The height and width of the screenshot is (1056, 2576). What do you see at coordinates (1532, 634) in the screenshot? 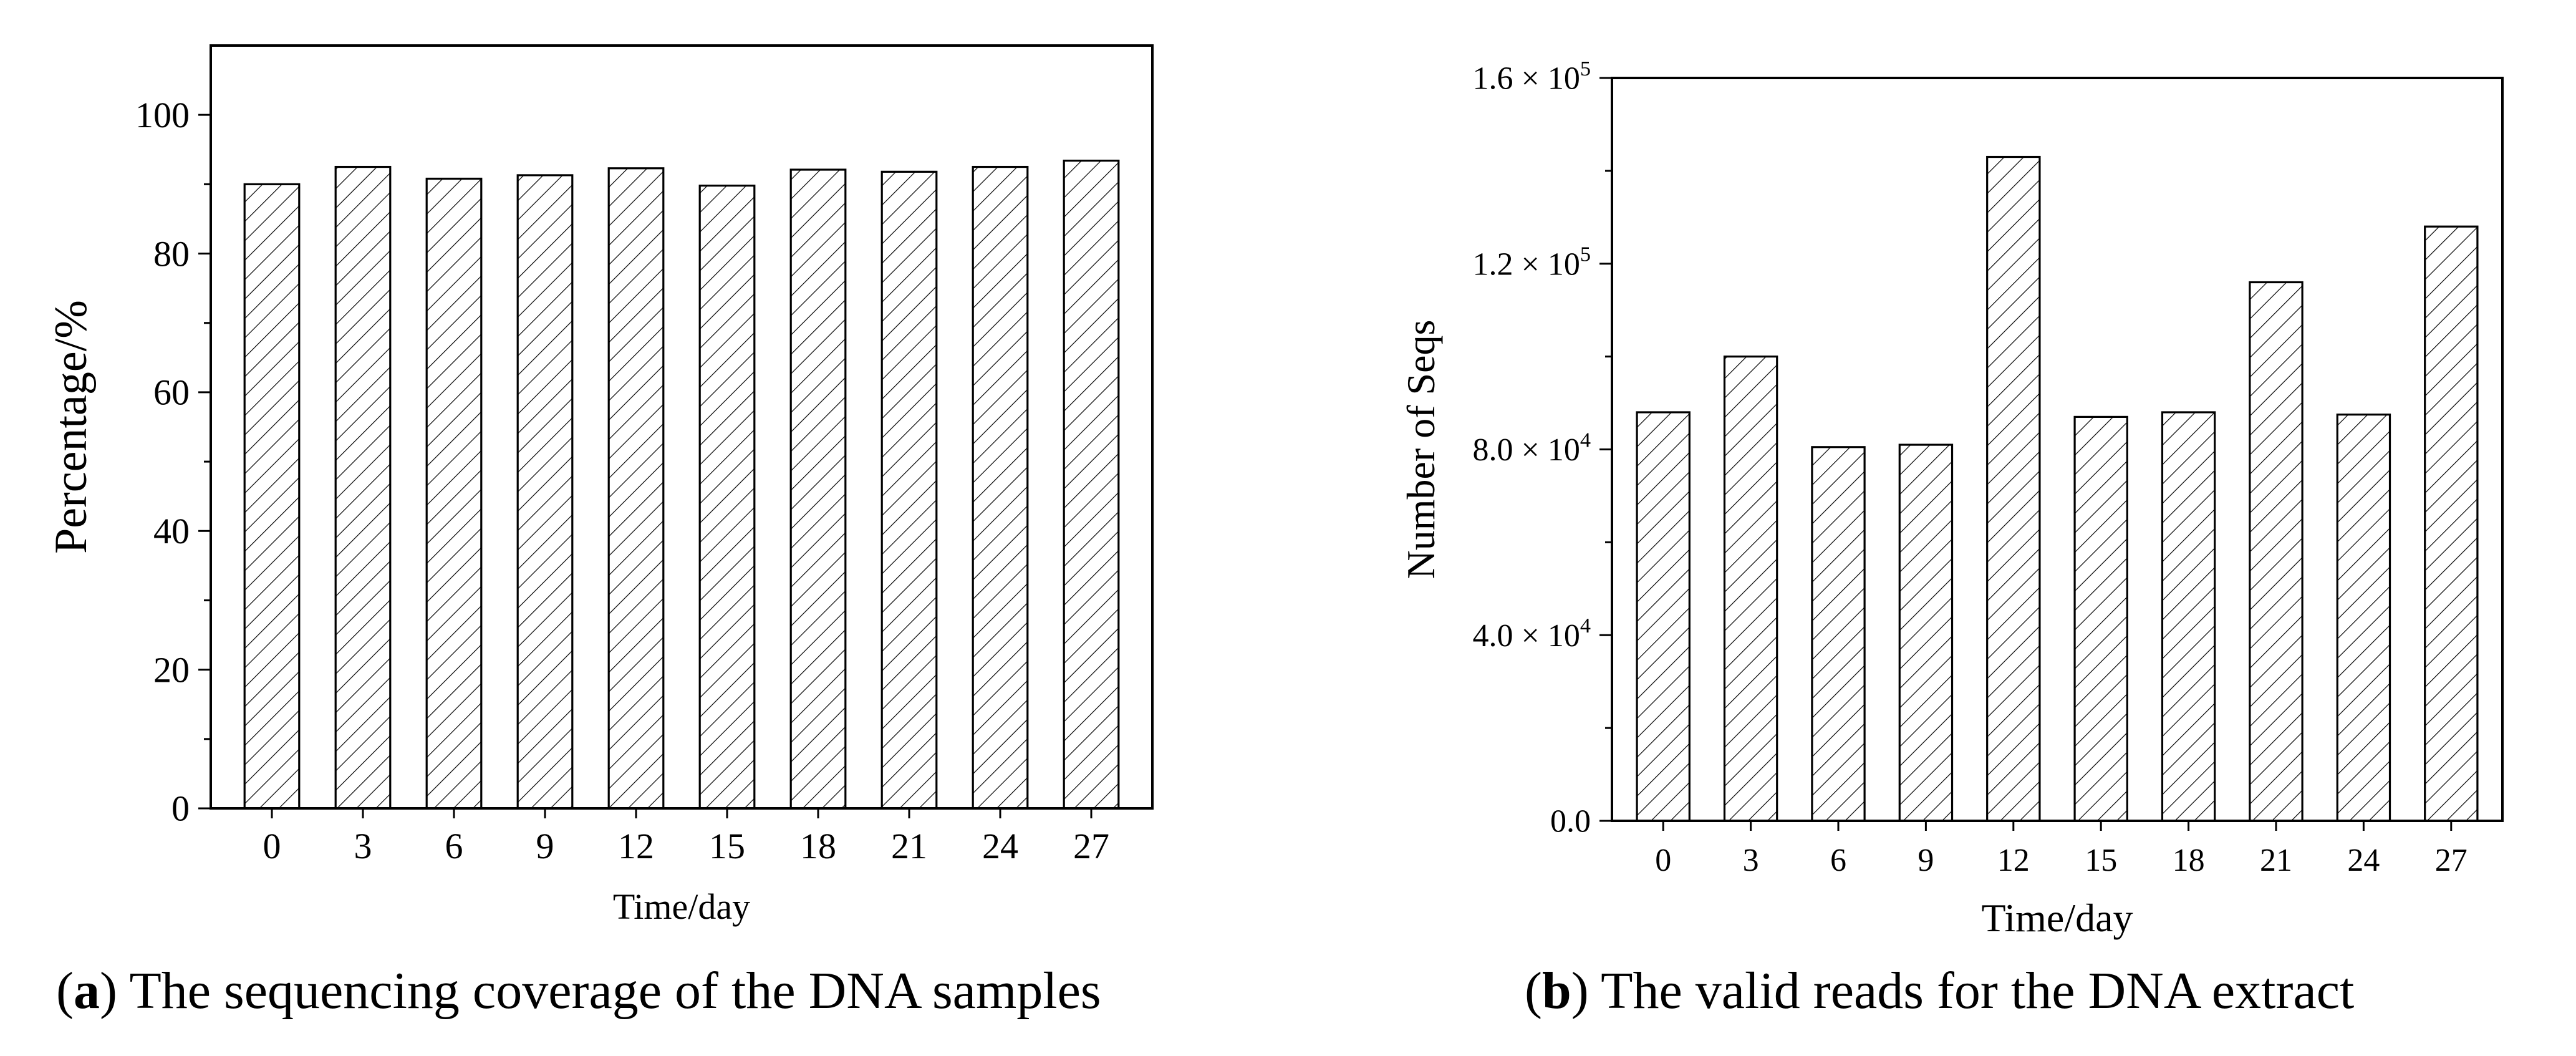
I see `y-tick-label: 4.0 × 10⁴` at bounding box center [1532, 634].